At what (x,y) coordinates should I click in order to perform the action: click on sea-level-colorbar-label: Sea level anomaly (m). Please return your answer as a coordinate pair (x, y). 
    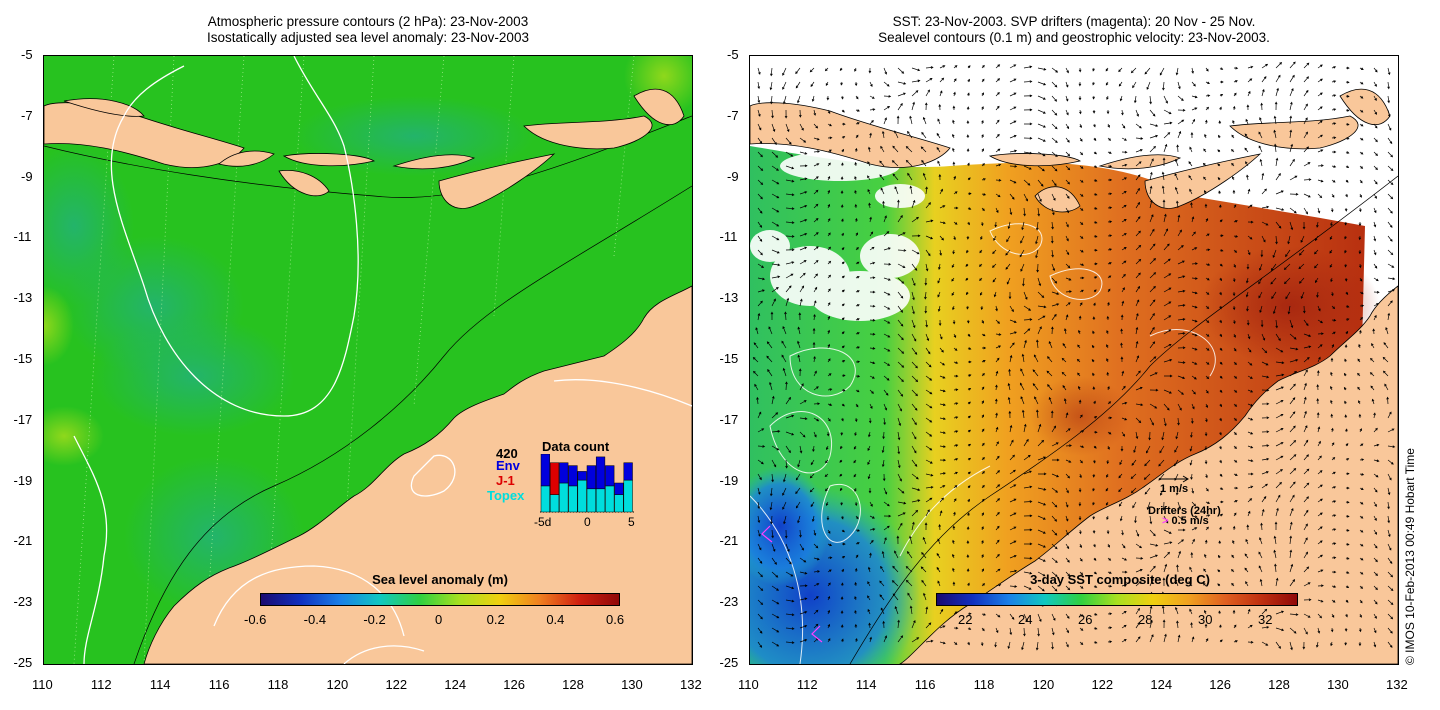
    Looking at the image, I should click on (440, 579).